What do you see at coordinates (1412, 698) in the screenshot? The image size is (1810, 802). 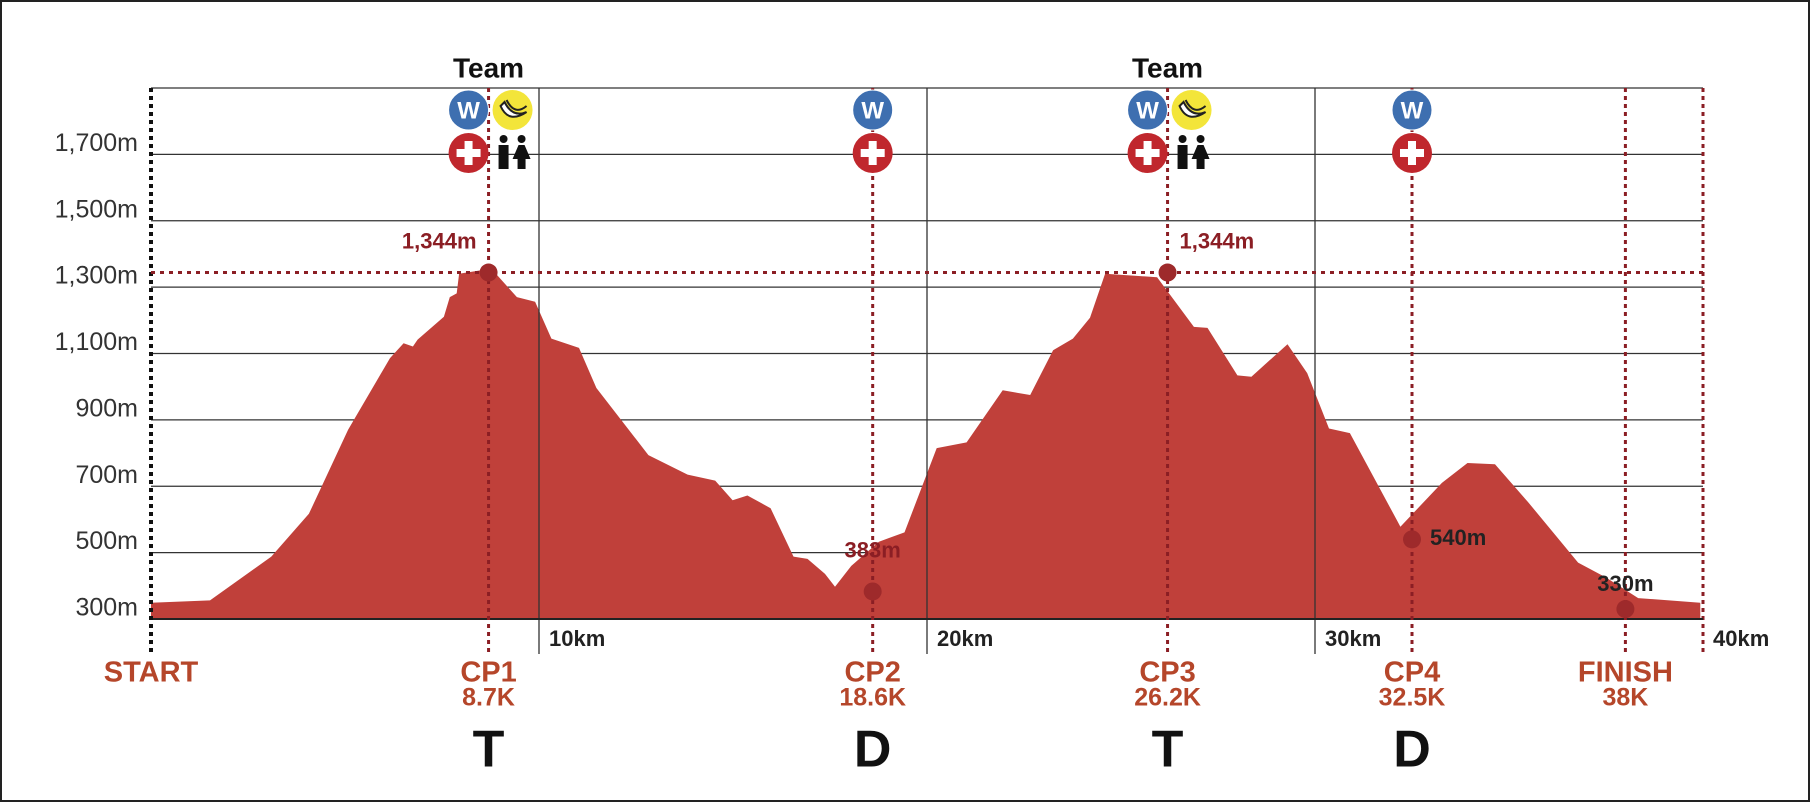 I see `checkpoint-km: 32.5K` at bounding box center [1412, 698].